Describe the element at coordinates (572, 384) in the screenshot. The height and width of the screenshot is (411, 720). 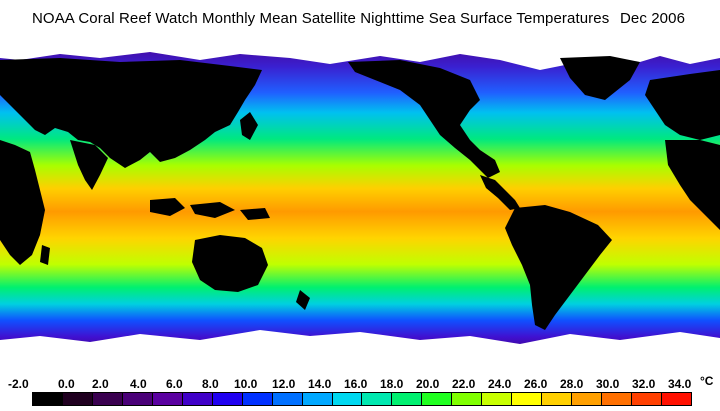
I see `tick-label: 28.0` at that location.